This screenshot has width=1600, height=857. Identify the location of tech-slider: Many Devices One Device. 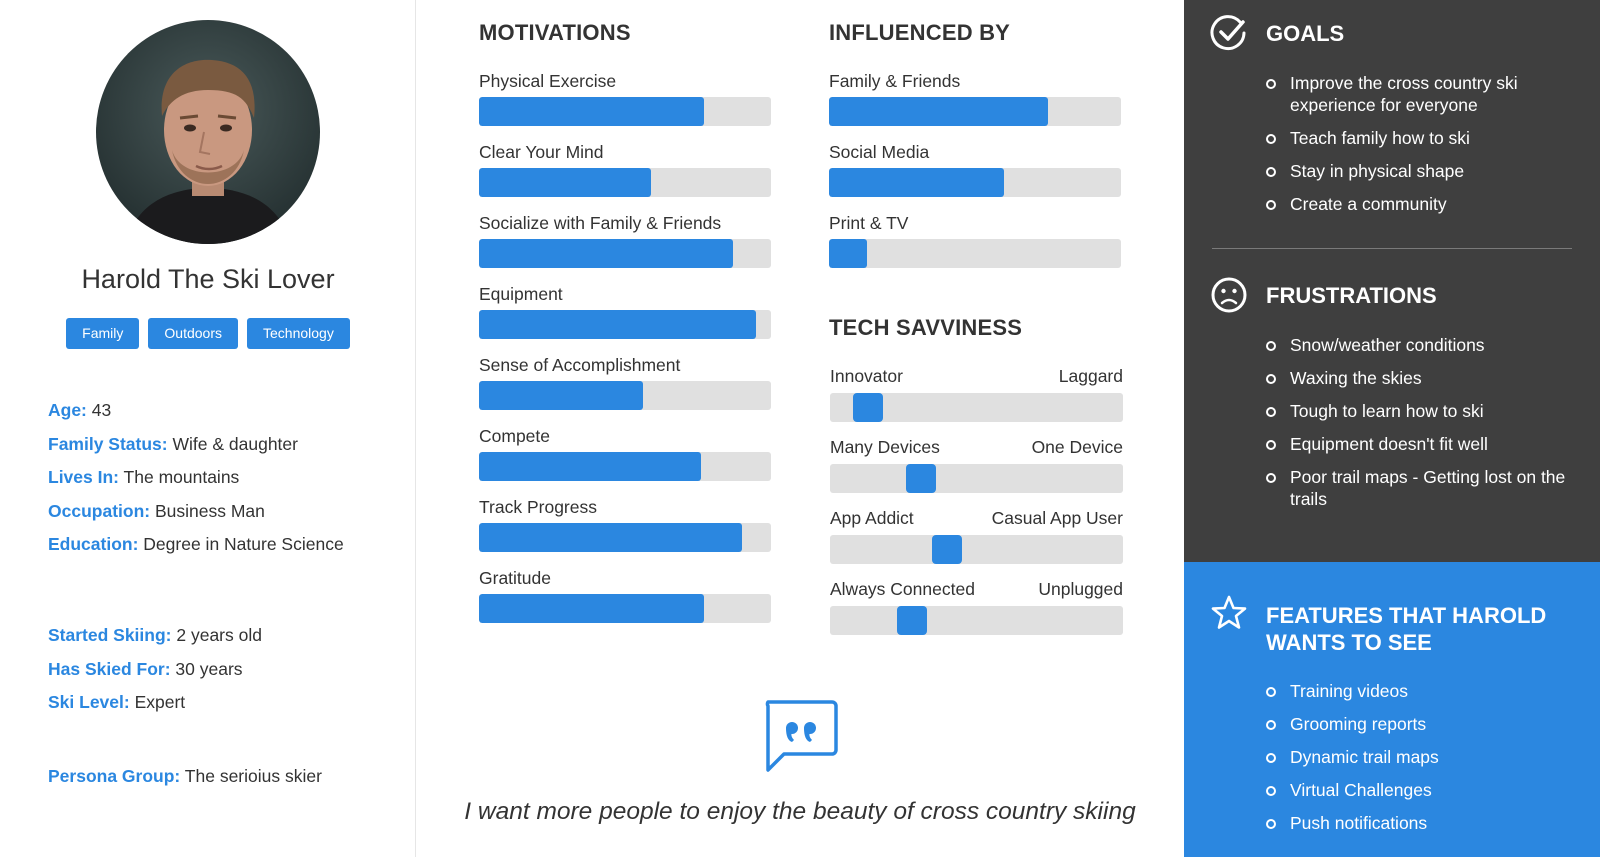
(976, 464).